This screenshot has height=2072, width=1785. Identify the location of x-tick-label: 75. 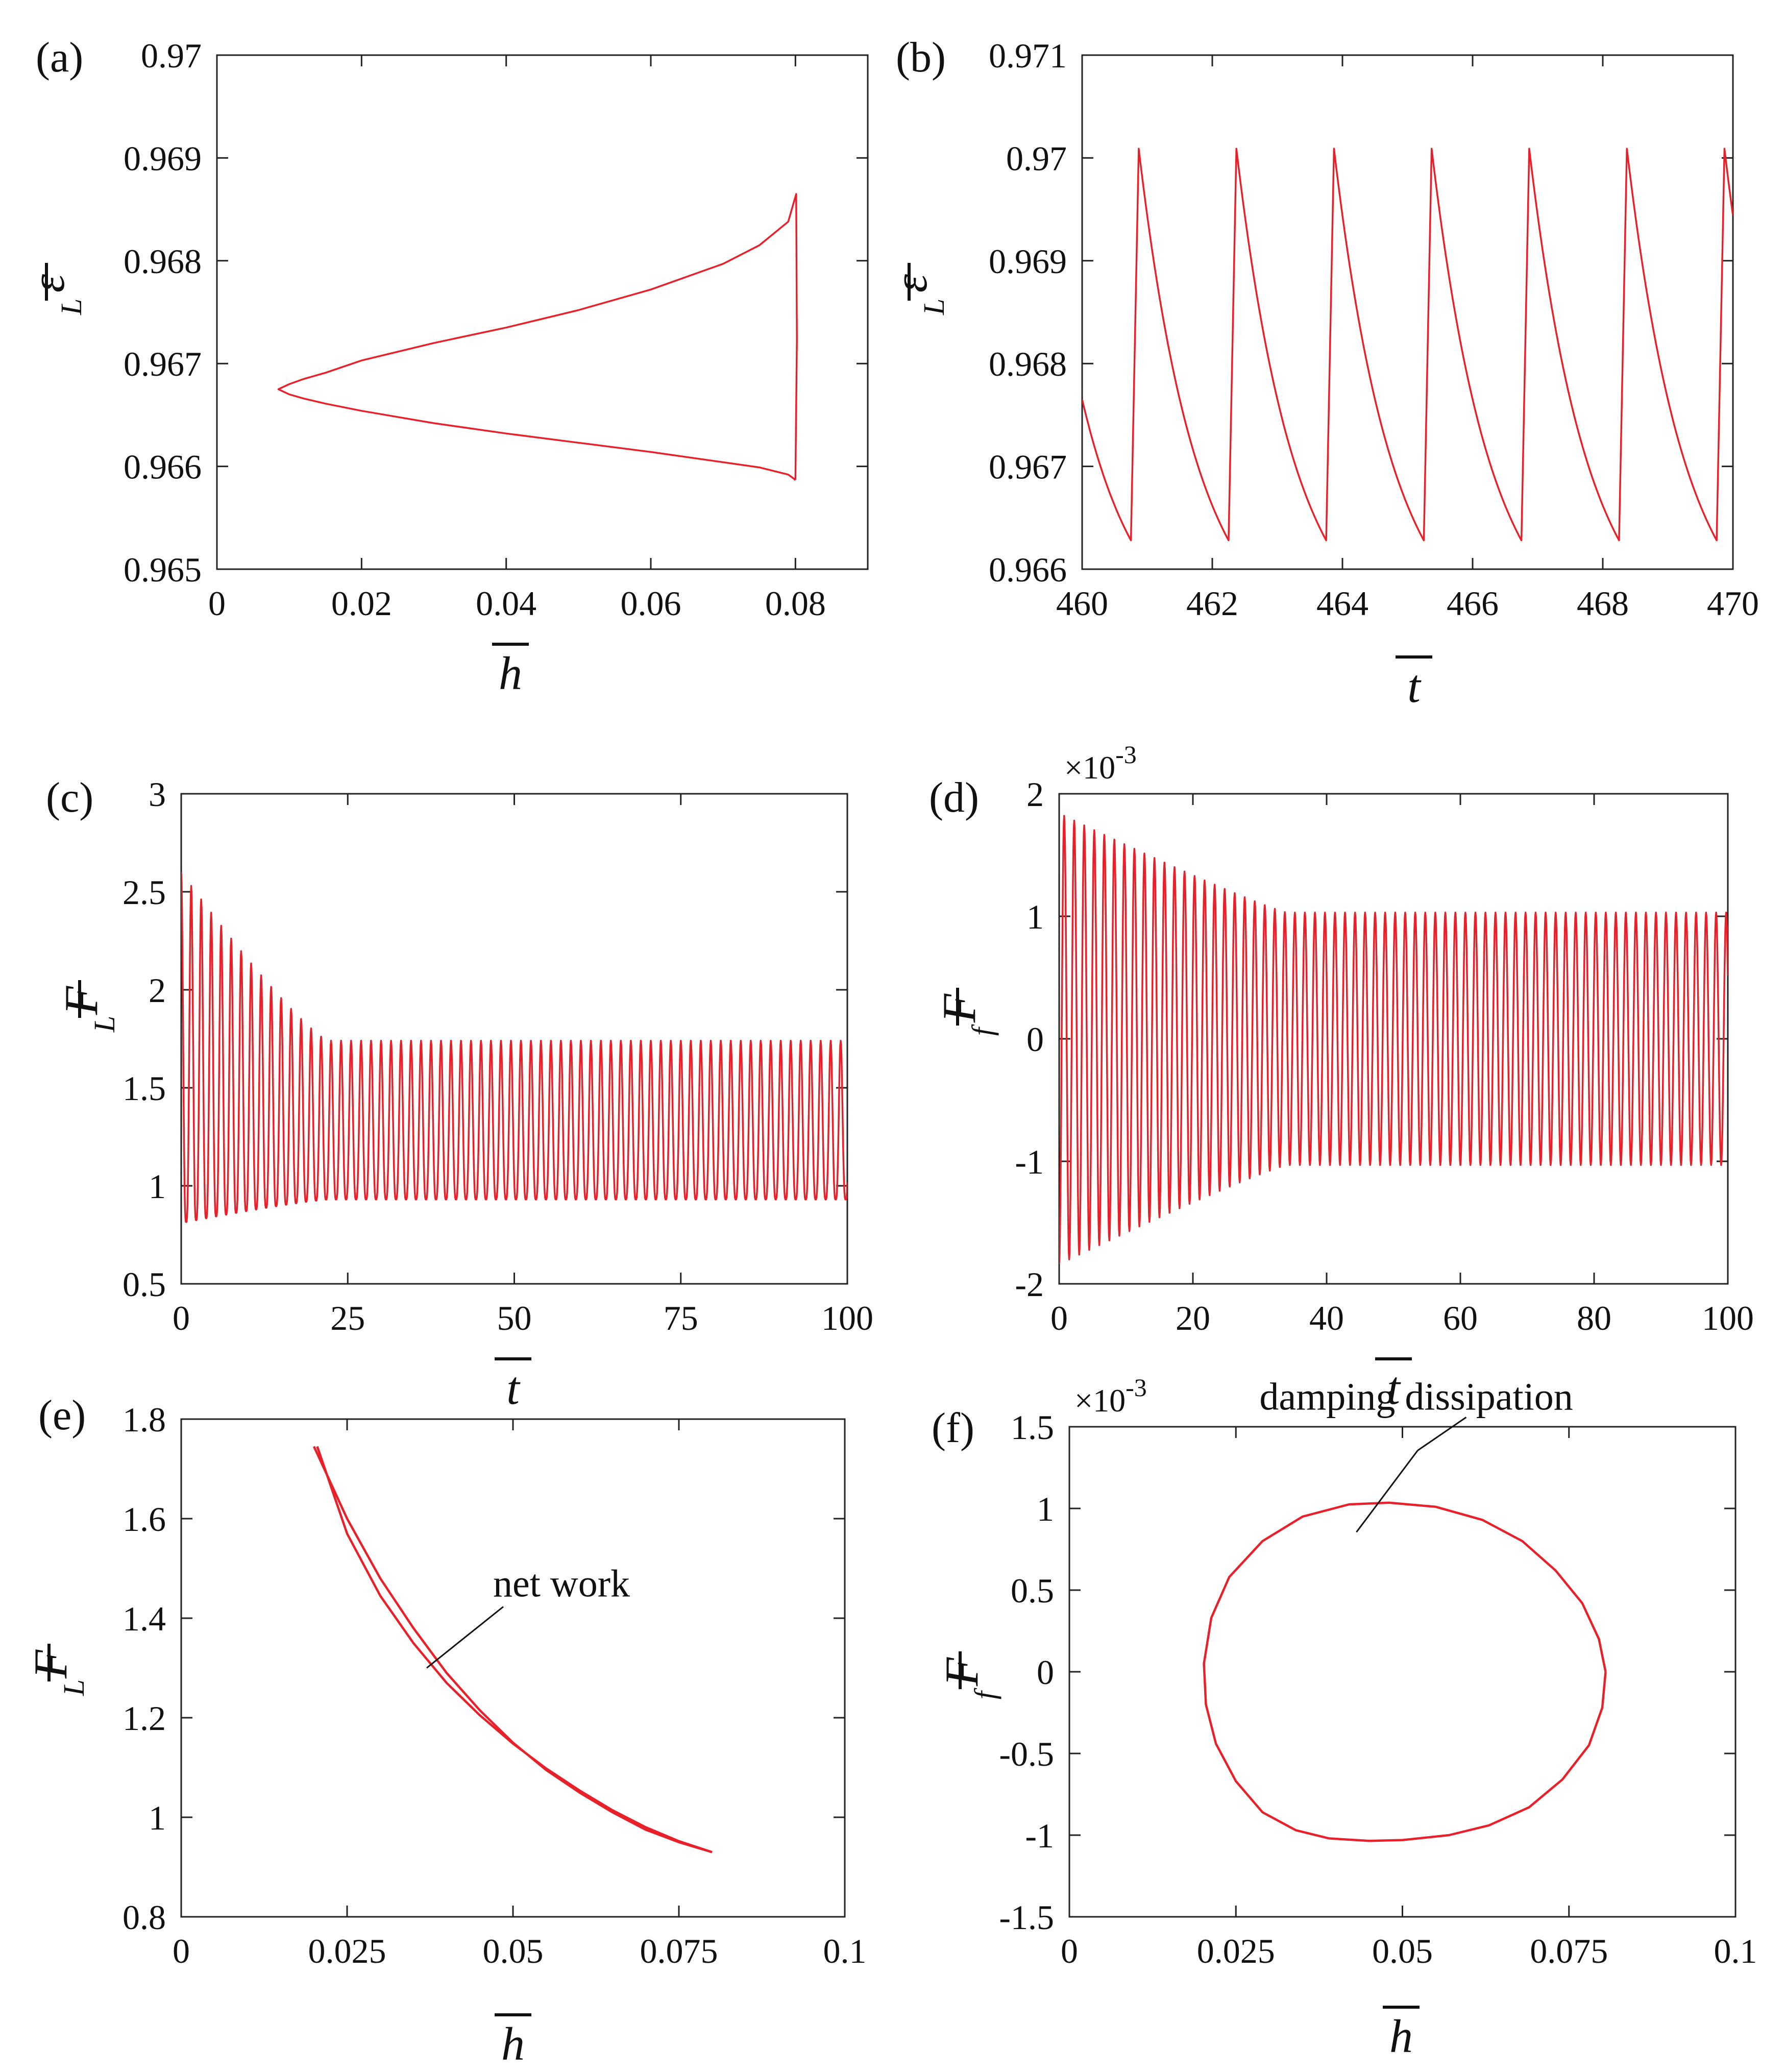
(681, 1318).